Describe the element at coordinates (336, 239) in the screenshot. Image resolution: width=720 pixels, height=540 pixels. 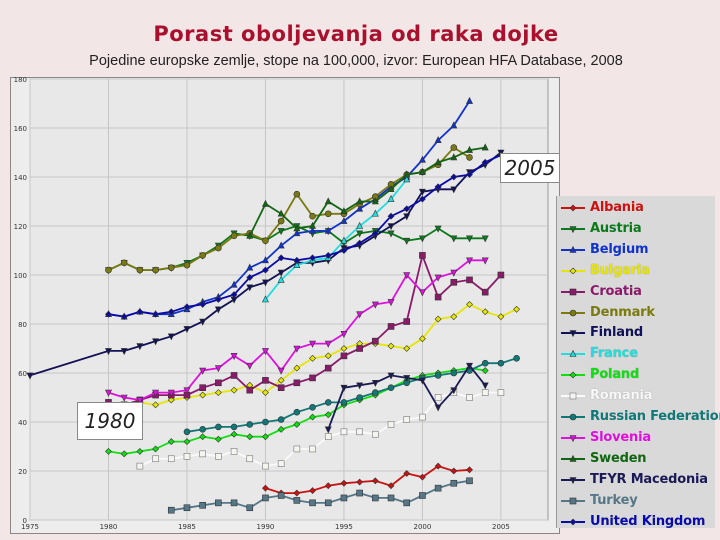
I see `series-france` at that location.